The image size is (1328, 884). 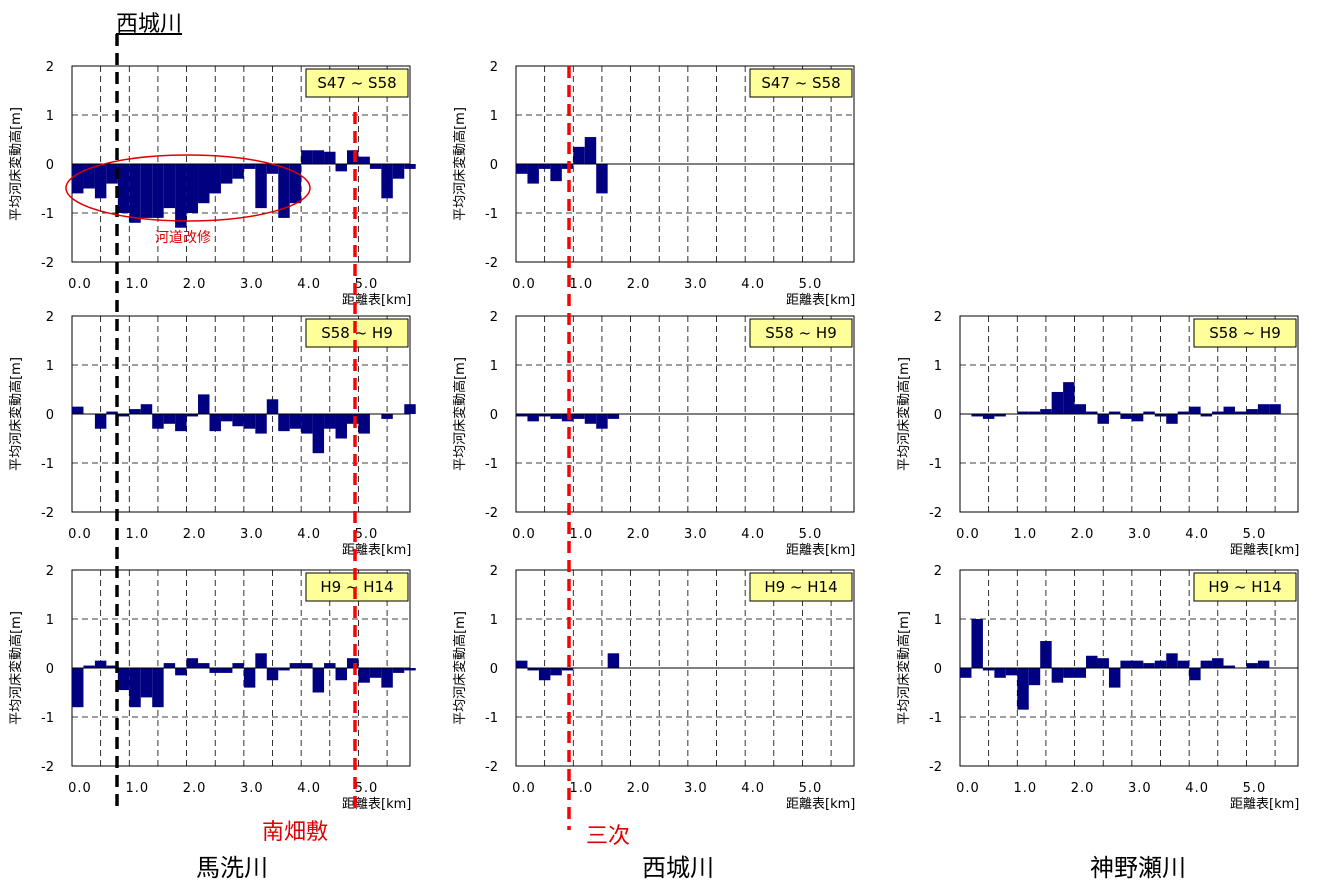 I want to click on period-legend-label: H9 ~ H14, so click(x=800, y=587).